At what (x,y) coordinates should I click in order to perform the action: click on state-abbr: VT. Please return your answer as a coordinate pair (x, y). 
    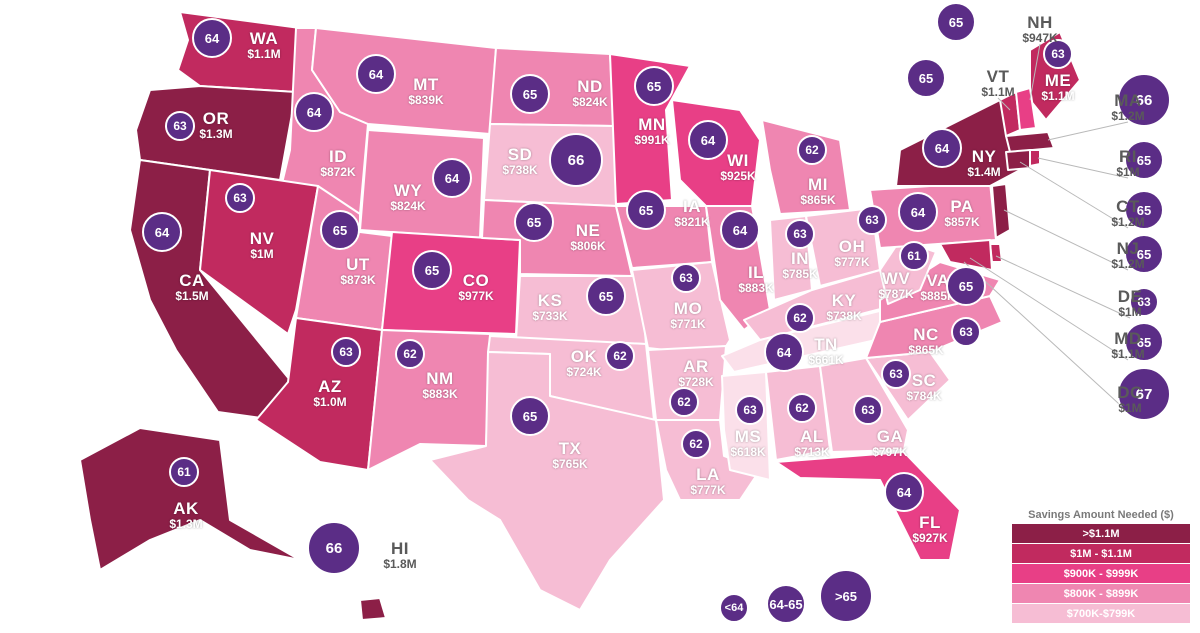
    Looking at the image, I should click on (998, 76).